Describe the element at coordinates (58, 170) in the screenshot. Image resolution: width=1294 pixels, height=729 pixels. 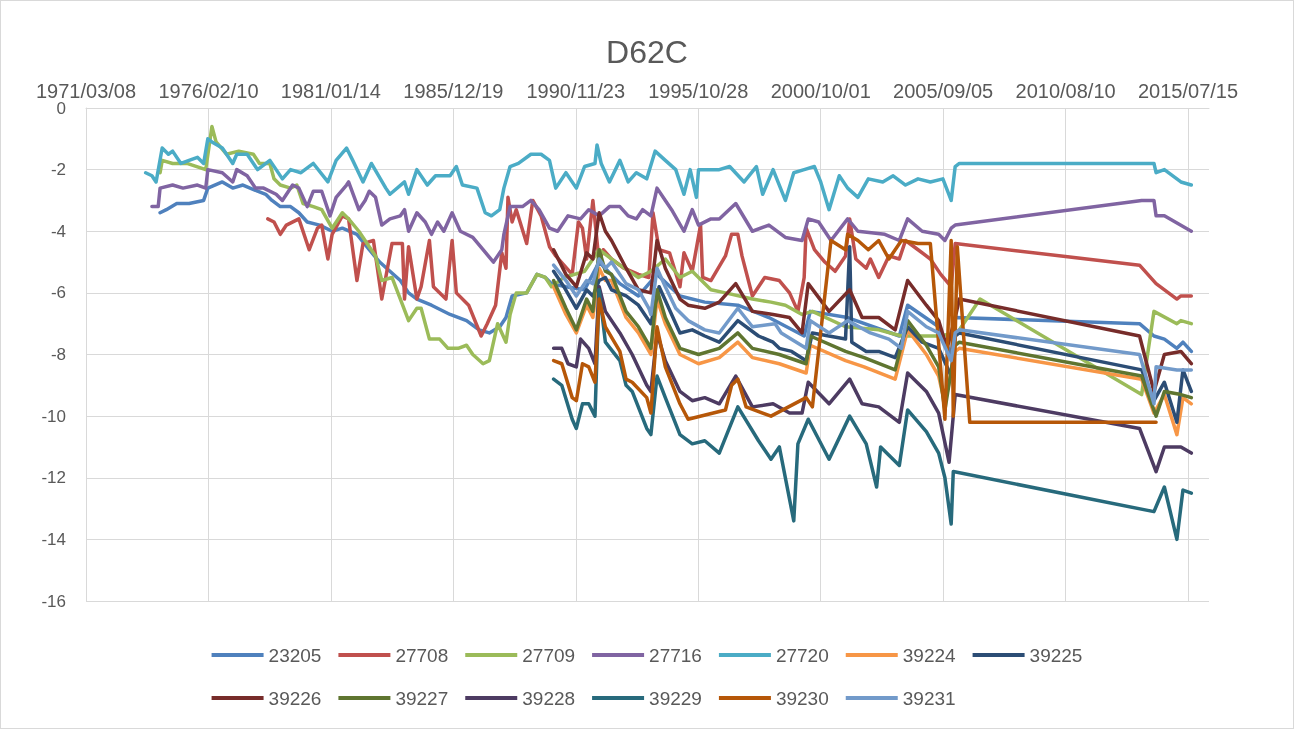
I see `y-tick-label: -2` at that location.